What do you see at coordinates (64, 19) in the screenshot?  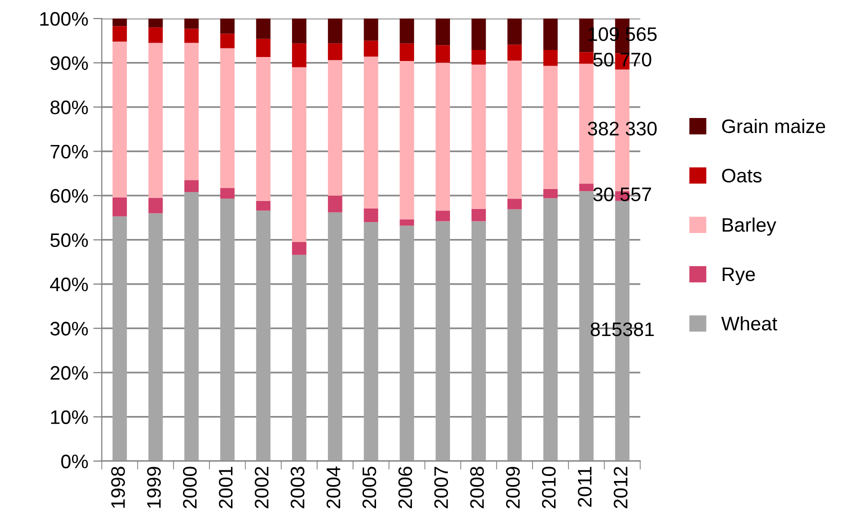 I see `y-tick-label: 100%` at bounding box center [64, 19].